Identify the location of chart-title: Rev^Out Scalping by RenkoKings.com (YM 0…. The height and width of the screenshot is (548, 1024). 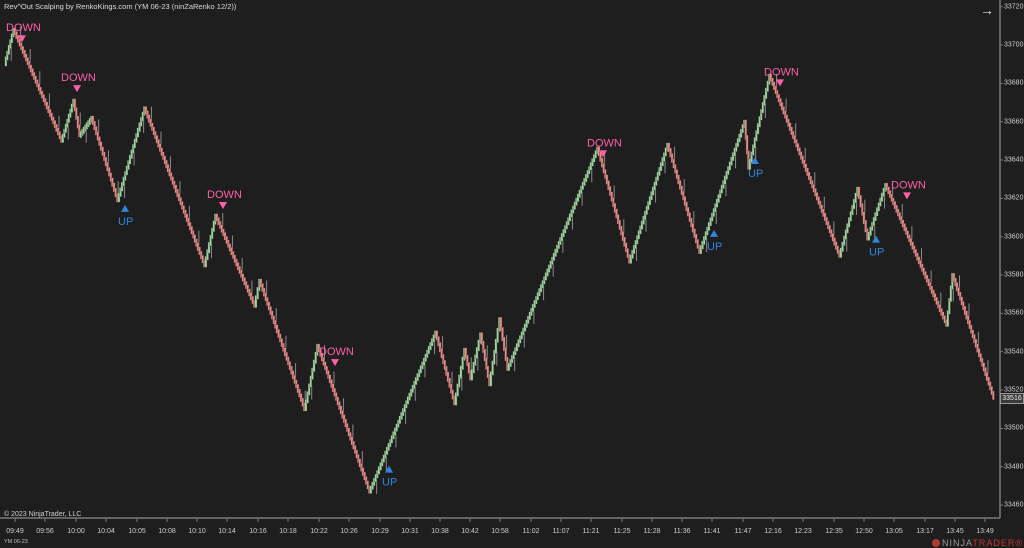
(120, 6).